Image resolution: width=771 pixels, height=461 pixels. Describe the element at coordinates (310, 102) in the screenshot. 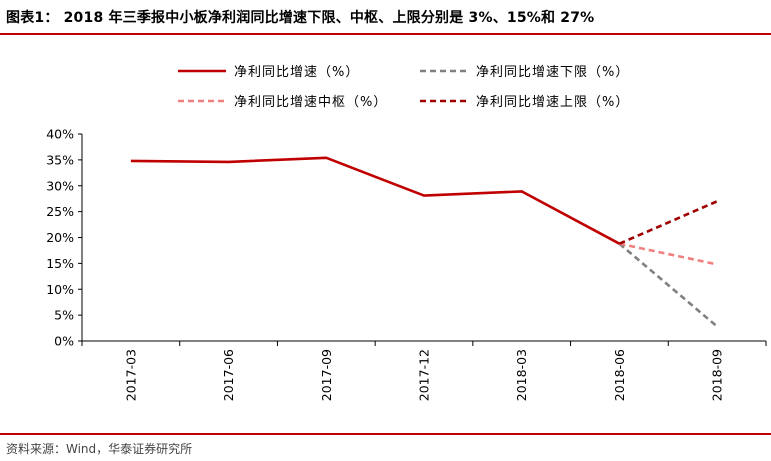

I see `legend-label: 净利同比增速中枢（%）` at that location.